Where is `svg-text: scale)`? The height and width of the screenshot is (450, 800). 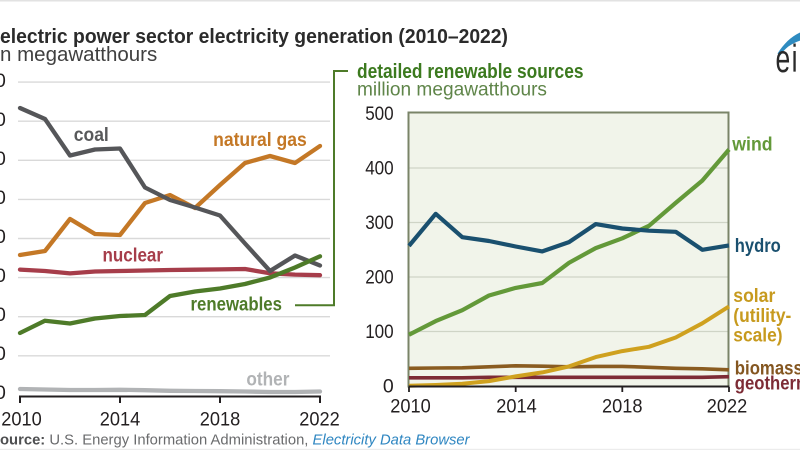
svg-text: scale) is located at coordinates (757, 336).